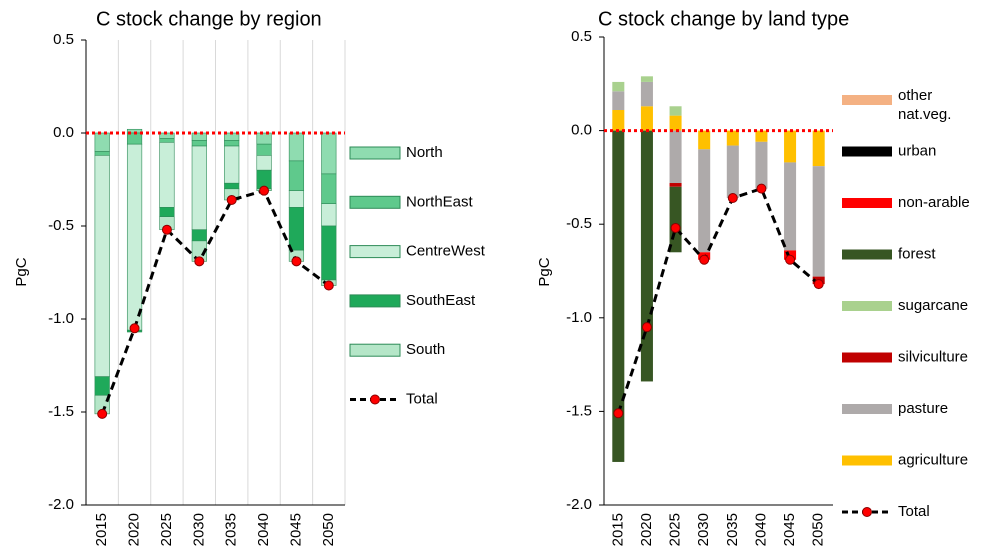  I want to click on legend-label: pasture, so click(923, 408).